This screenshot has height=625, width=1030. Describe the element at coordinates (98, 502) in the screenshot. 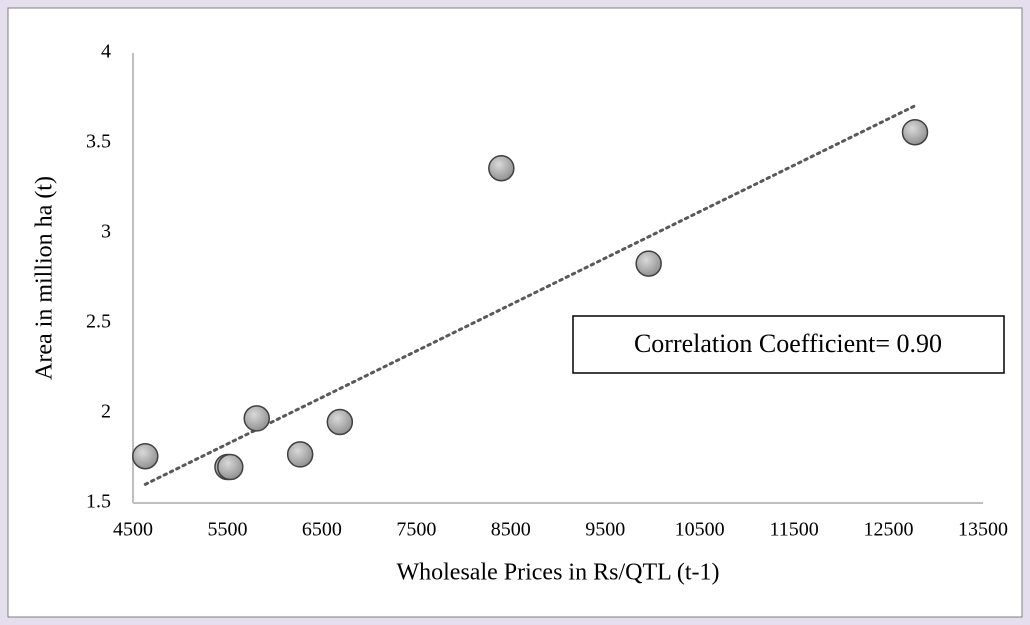

I see `y-tick-label: 1.5` at that location.